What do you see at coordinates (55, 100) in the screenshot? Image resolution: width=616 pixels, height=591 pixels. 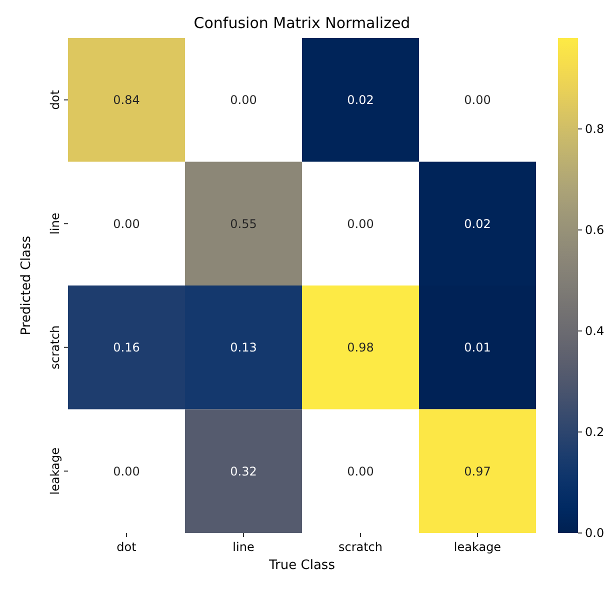 I see `y-tick-label: dot` at bounding box center [55, 100].